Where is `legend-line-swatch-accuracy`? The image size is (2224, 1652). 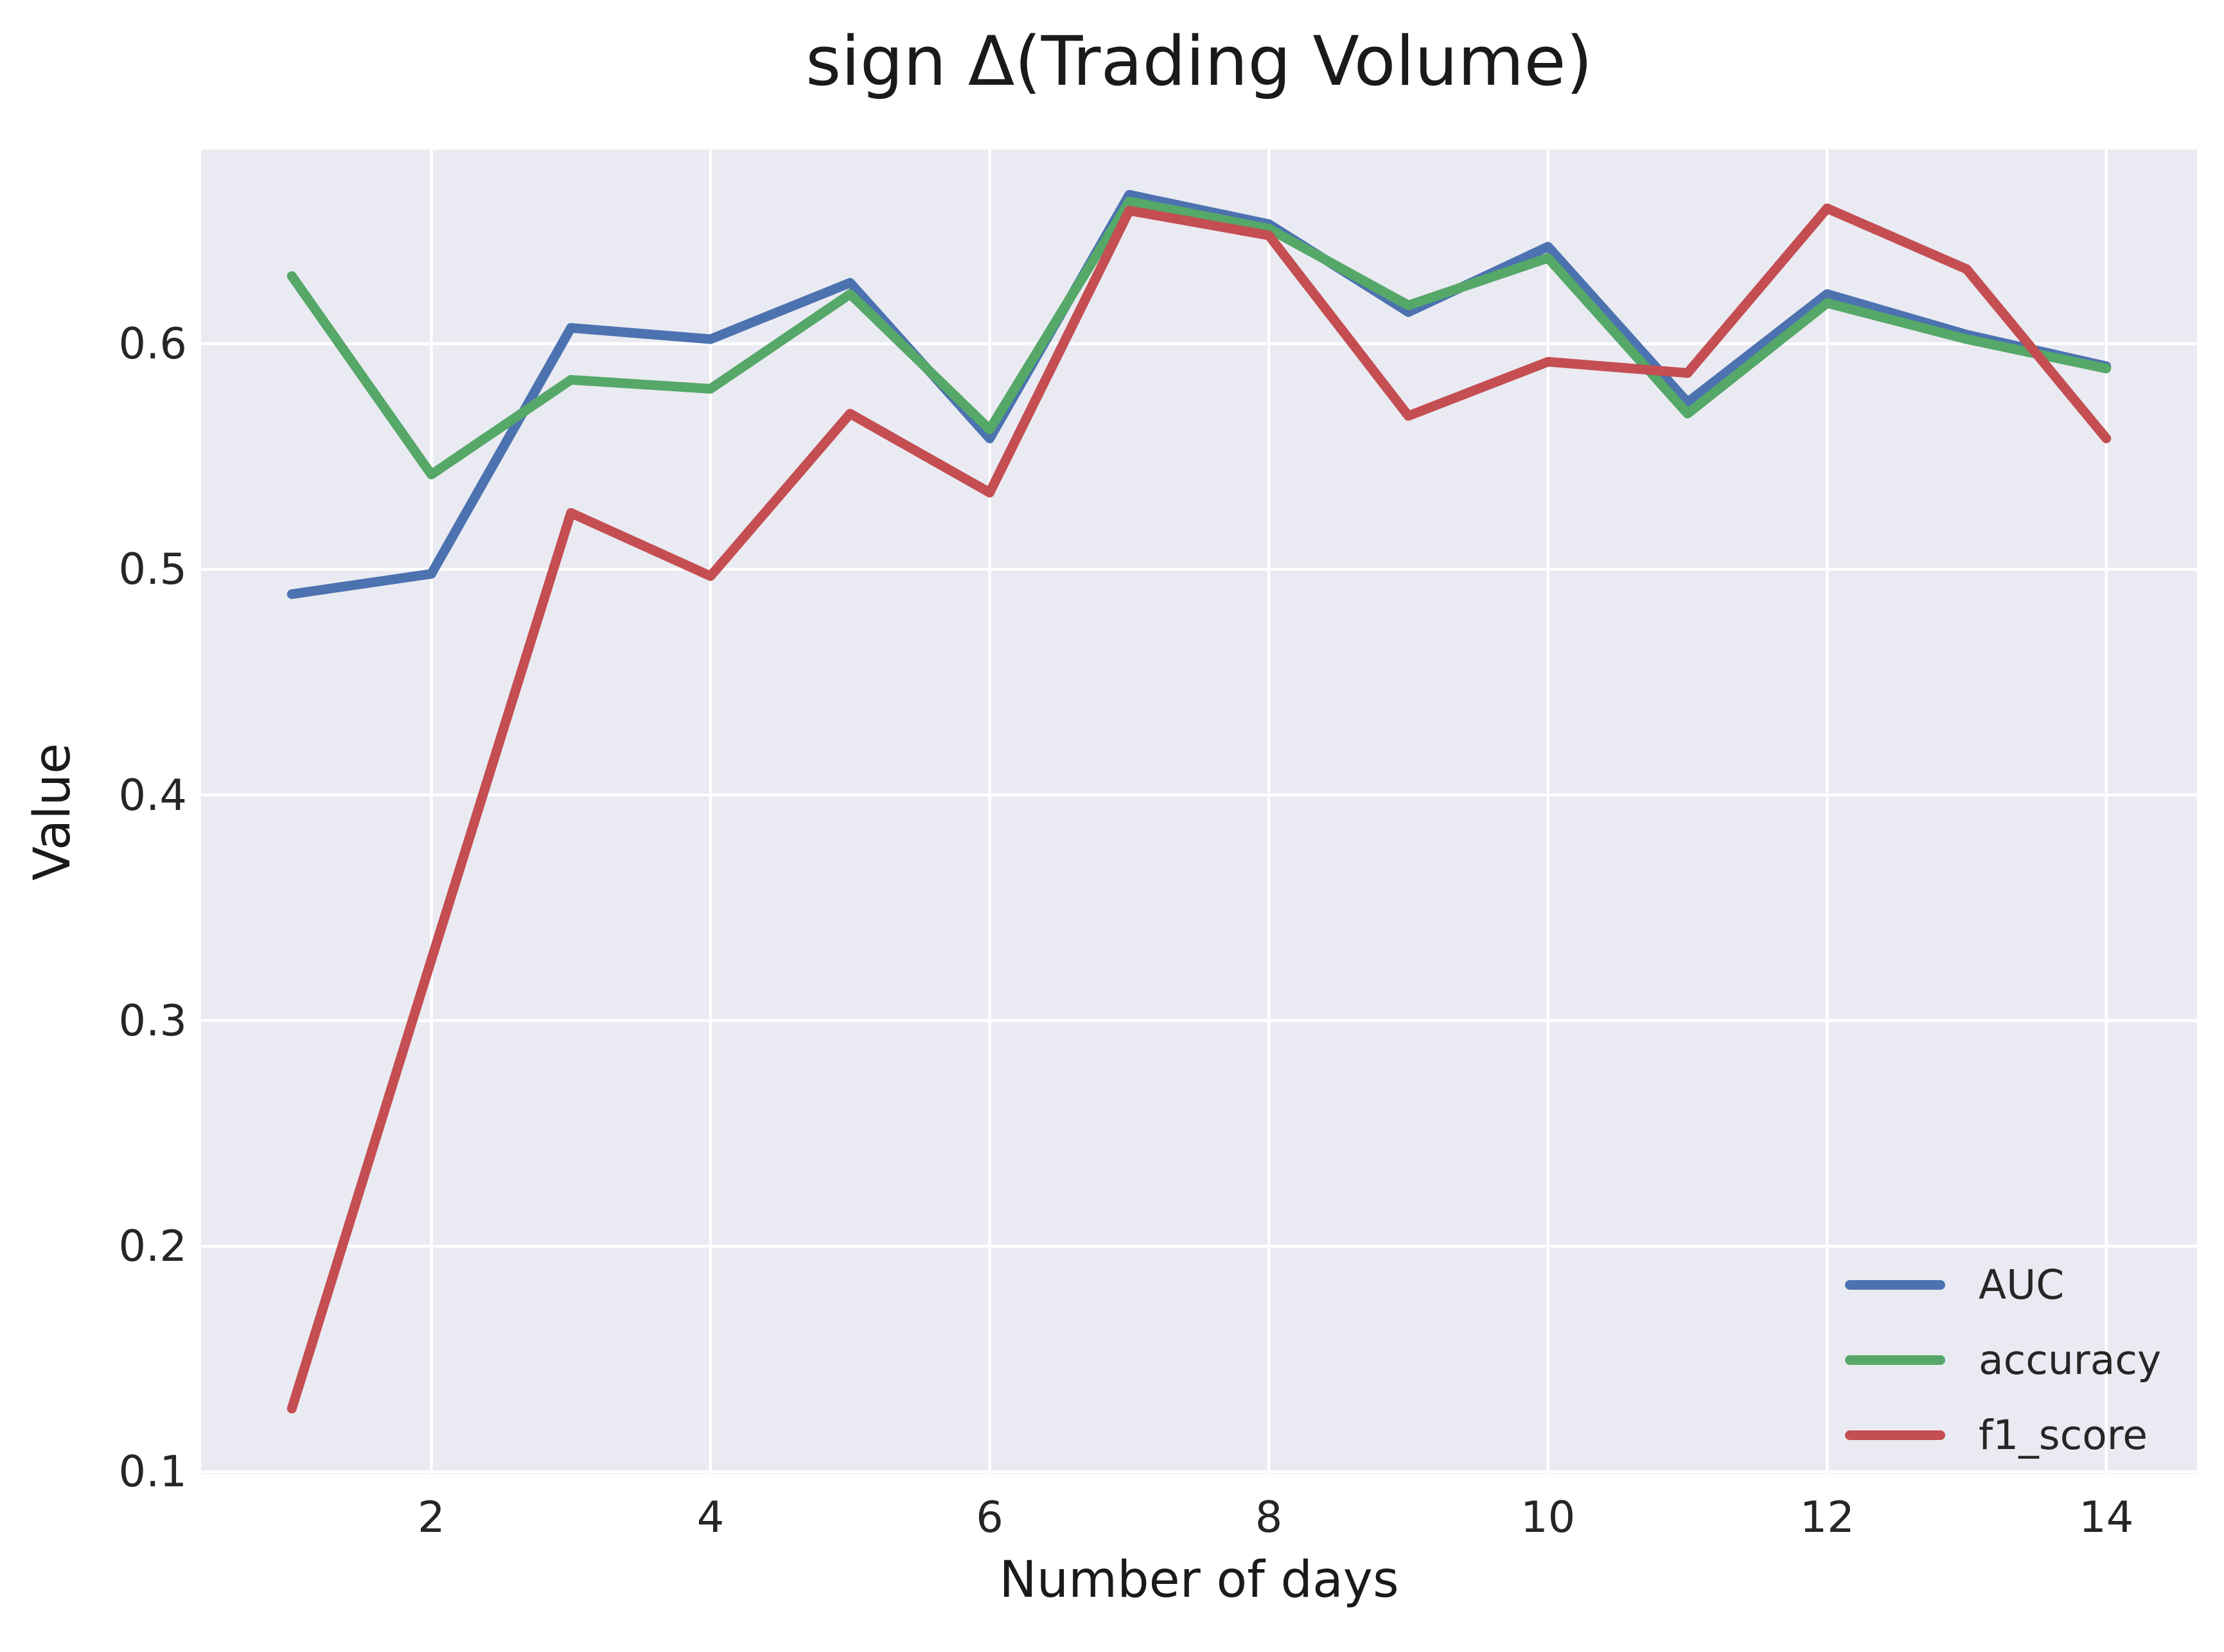 legend-line-swatch-accuracy is located at coordinates (1895, 1360).